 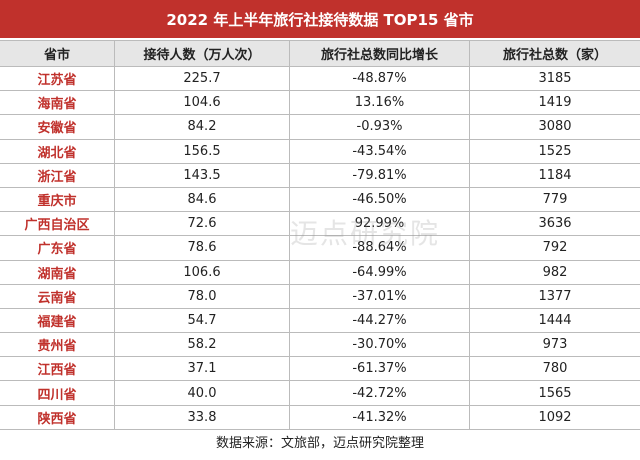 I want to click on data-cell: -42.72%, so click(x=380, y=393).